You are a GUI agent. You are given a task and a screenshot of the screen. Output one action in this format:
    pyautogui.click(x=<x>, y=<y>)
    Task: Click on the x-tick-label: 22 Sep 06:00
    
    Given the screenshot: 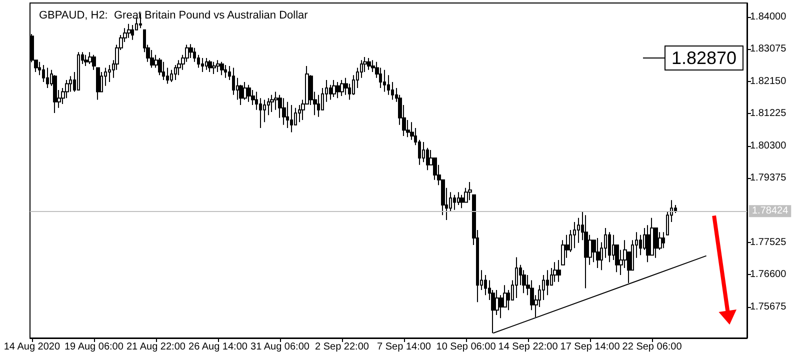 What is the action you would take?
    pyautogui.click(x=652, y=347)
    